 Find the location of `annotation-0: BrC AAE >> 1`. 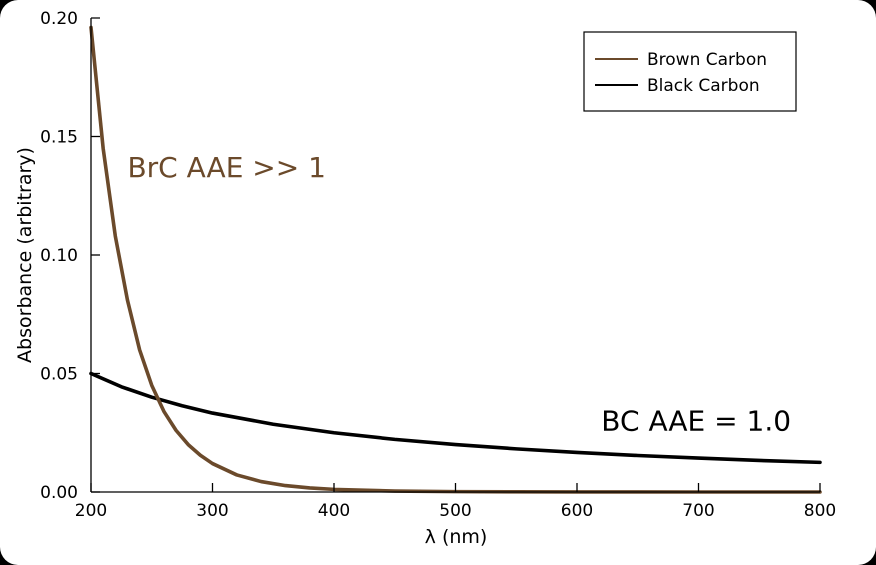

annotation-0: BrC AAE >> 1 is located at coordinates (226, 167).